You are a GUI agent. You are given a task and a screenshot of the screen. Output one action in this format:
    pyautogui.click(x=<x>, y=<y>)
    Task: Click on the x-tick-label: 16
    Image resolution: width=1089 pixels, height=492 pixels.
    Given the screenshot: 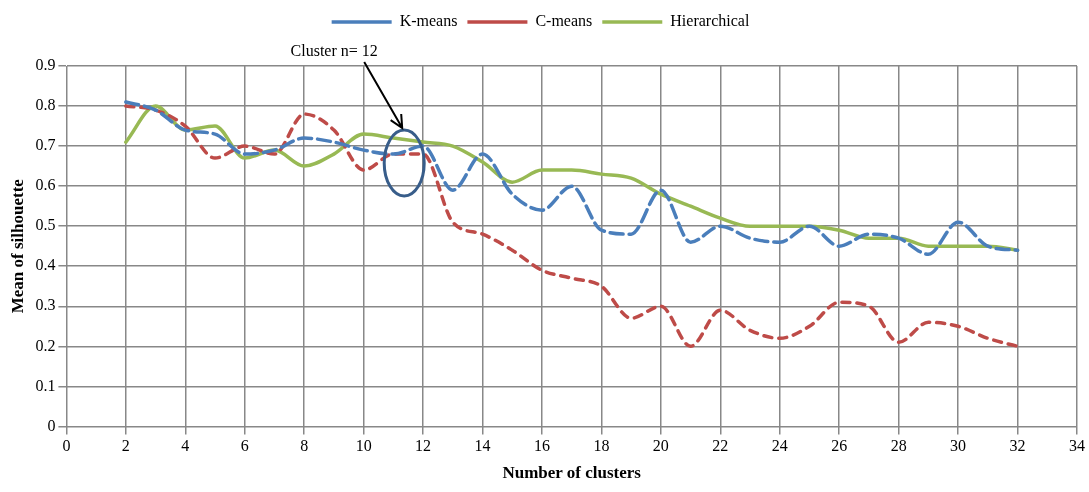 What is the action you would take?
    pyautogui.click(x=541, y=446)
    